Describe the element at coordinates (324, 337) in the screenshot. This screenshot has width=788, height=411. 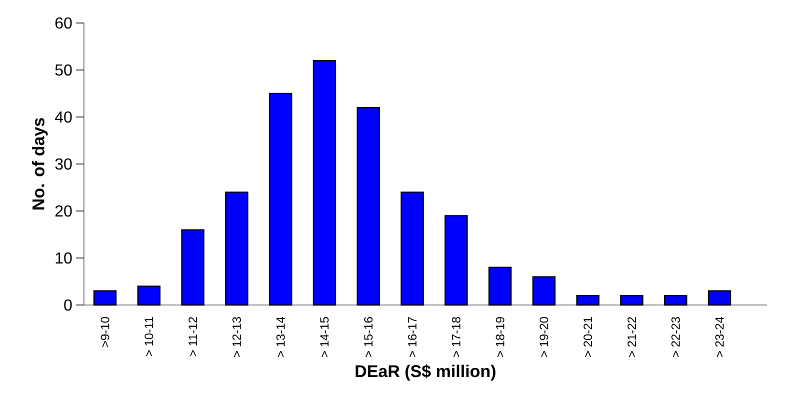
I see `x-tick-label: > 14-15` at that location.